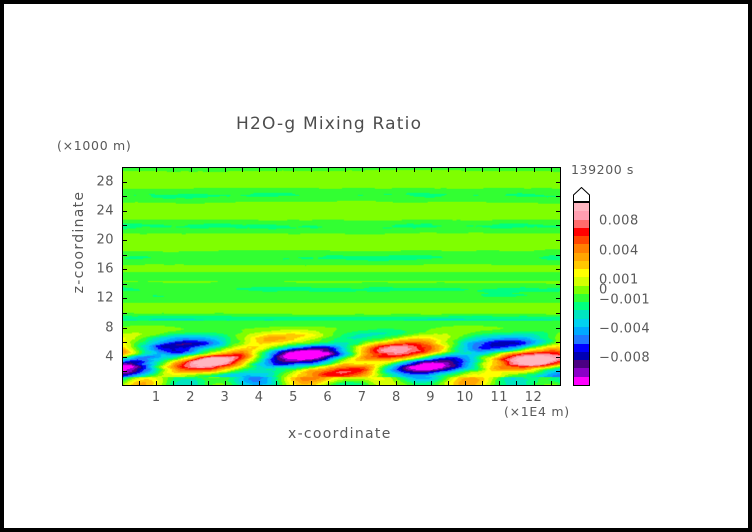  Describe the element at coordinates (329, 124) in the screenshot. I see `page-title: H2O-g Mixing Ratio` at that location.